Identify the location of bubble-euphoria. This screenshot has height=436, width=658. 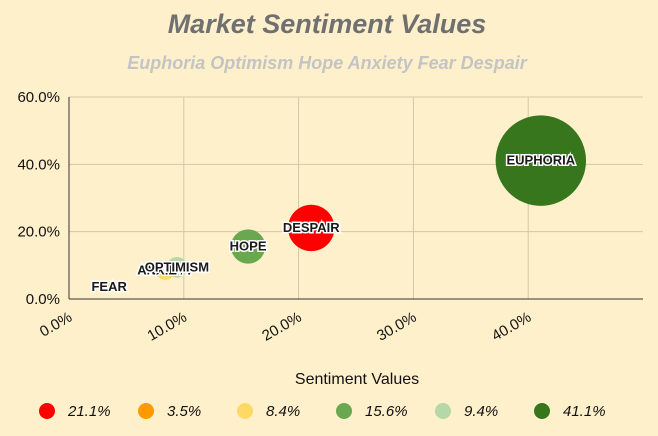
(541, 160).